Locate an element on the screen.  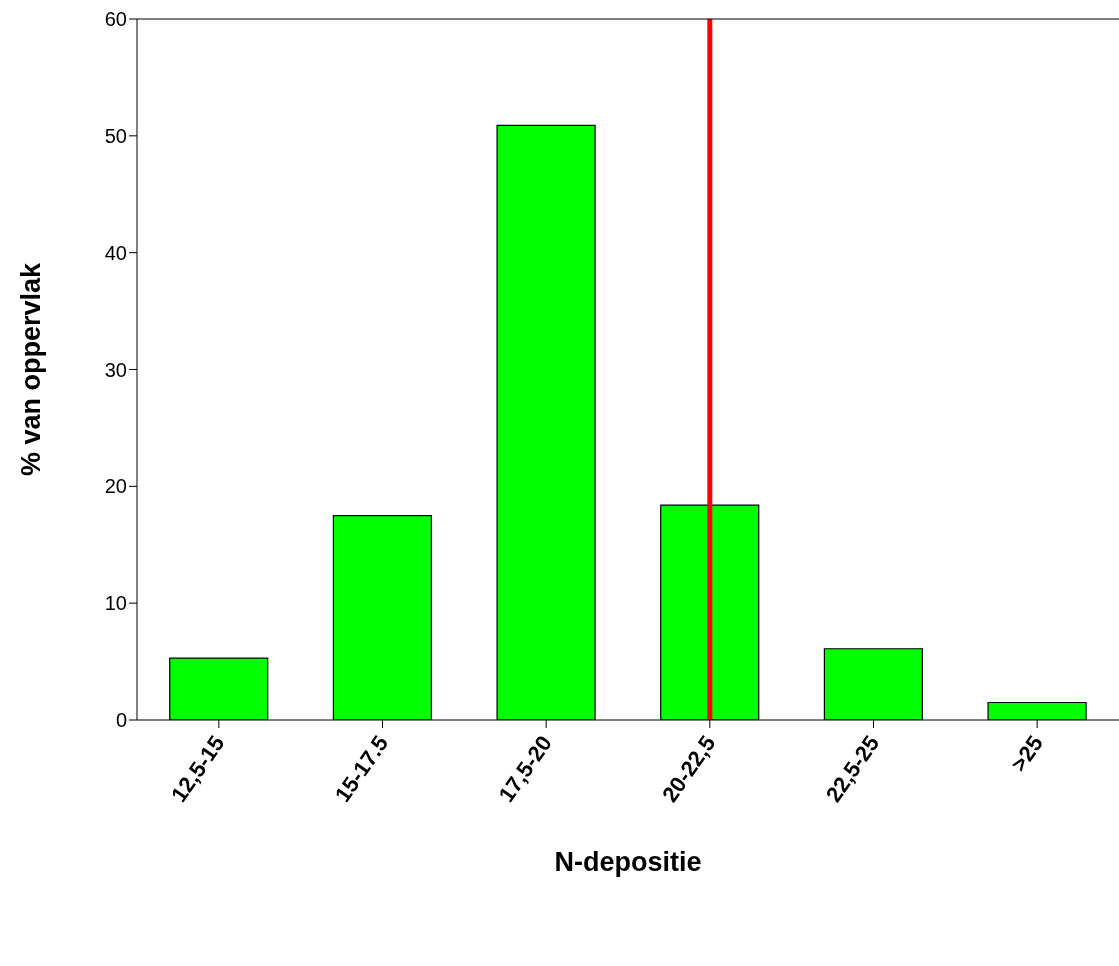
y-tick-label: 50 is located at coordinates (115, 135).